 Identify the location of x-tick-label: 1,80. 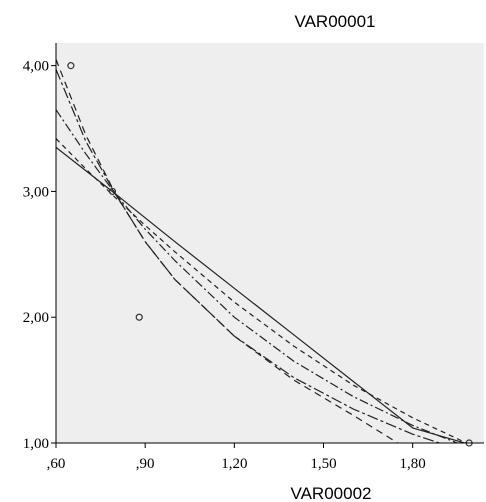
(413, 464).